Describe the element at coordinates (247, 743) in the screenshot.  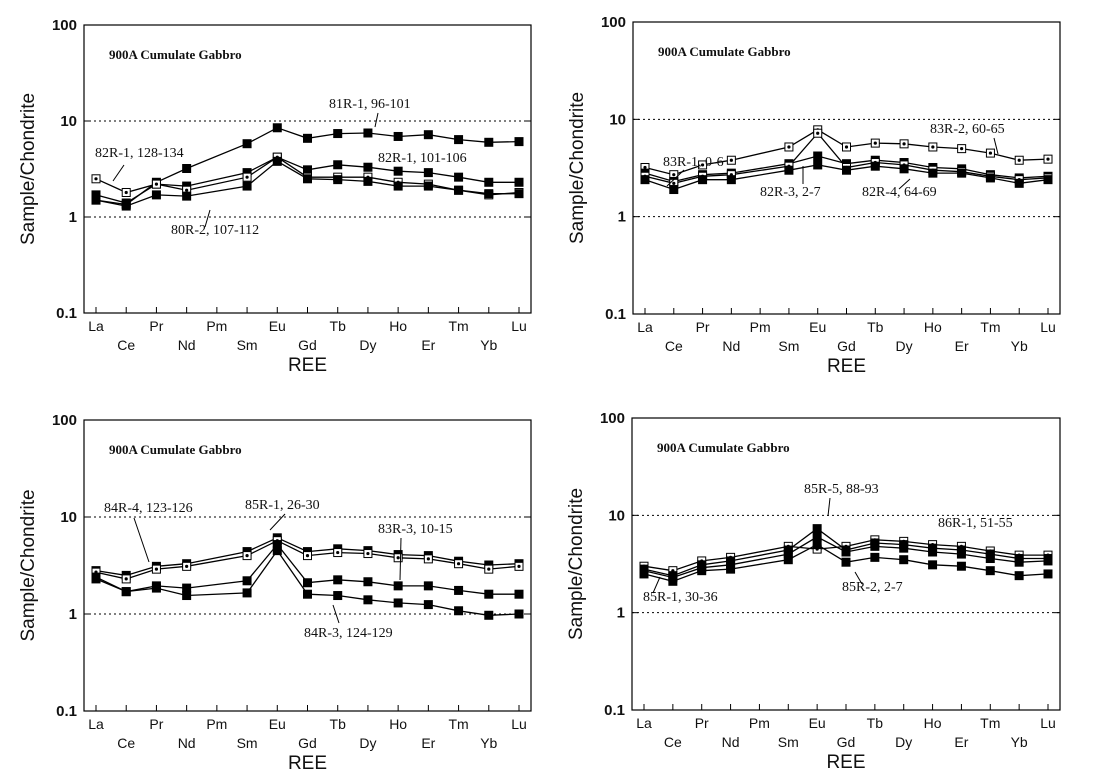
I see `x-tick-label: Sm` at that location.